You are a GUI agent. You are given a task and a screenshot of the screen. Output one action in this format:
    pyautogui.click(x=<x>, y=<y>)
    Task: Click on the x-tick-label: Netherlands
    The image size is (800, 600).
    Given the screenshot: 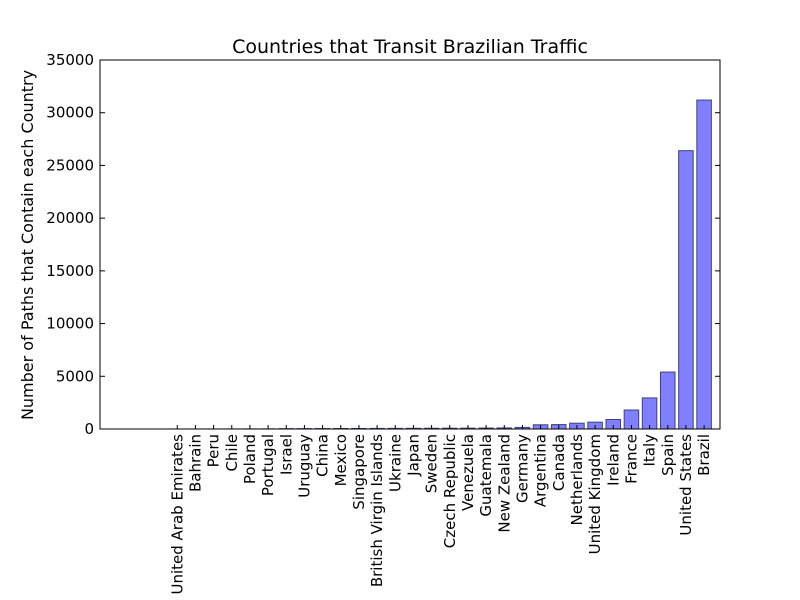 What is the action you would take?
    pyautogui.click(x=577, y=480)
    